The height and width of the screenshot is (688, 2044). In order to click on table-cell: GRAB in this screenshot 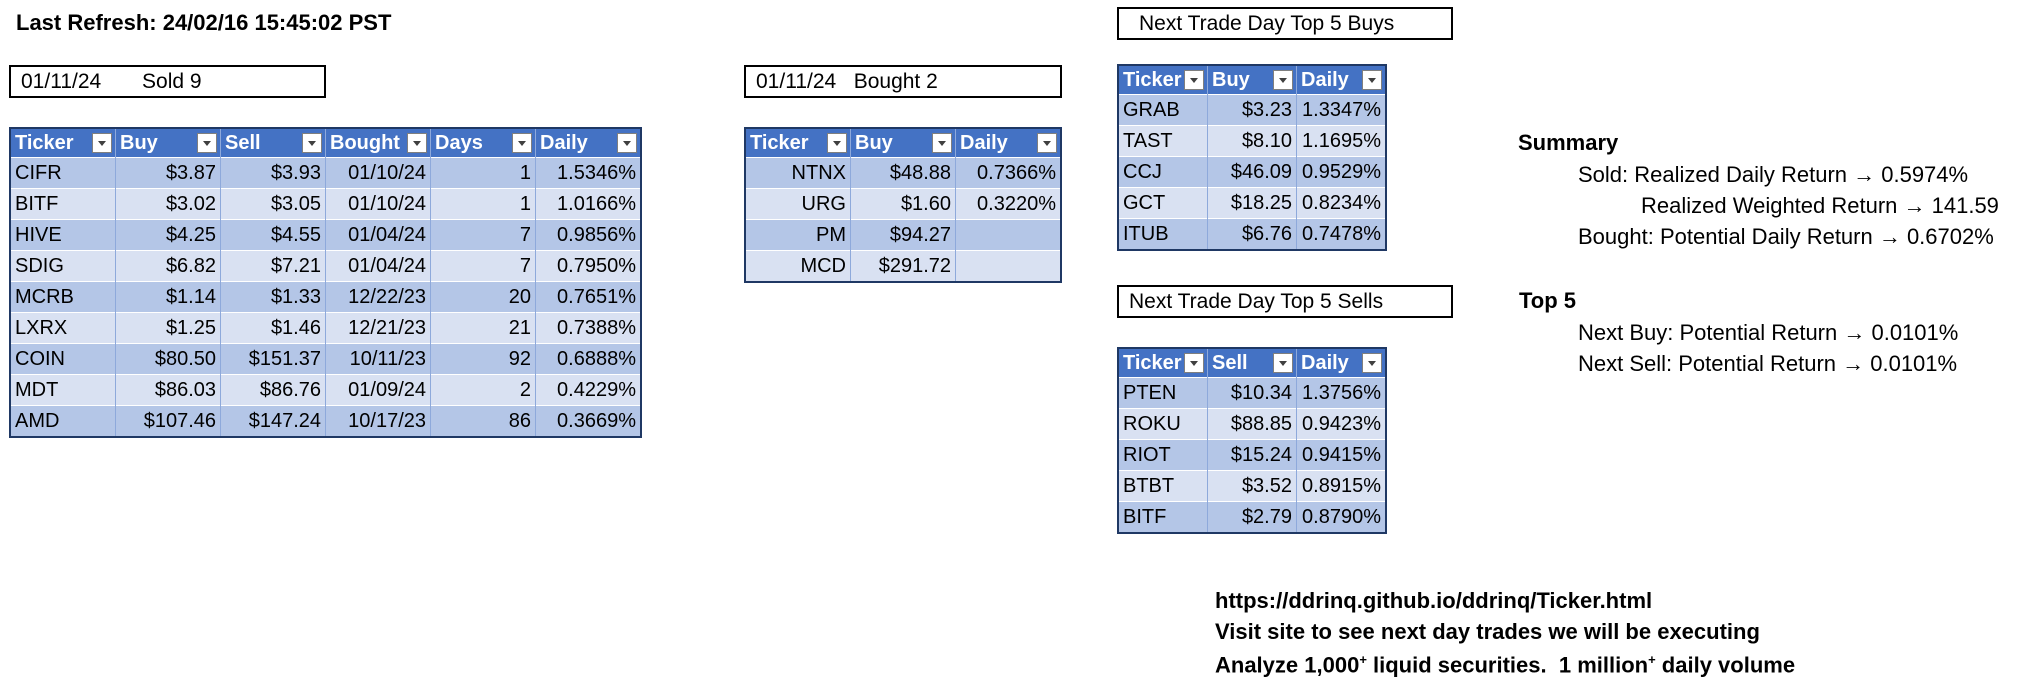, I will do `click(1163, 110)`.